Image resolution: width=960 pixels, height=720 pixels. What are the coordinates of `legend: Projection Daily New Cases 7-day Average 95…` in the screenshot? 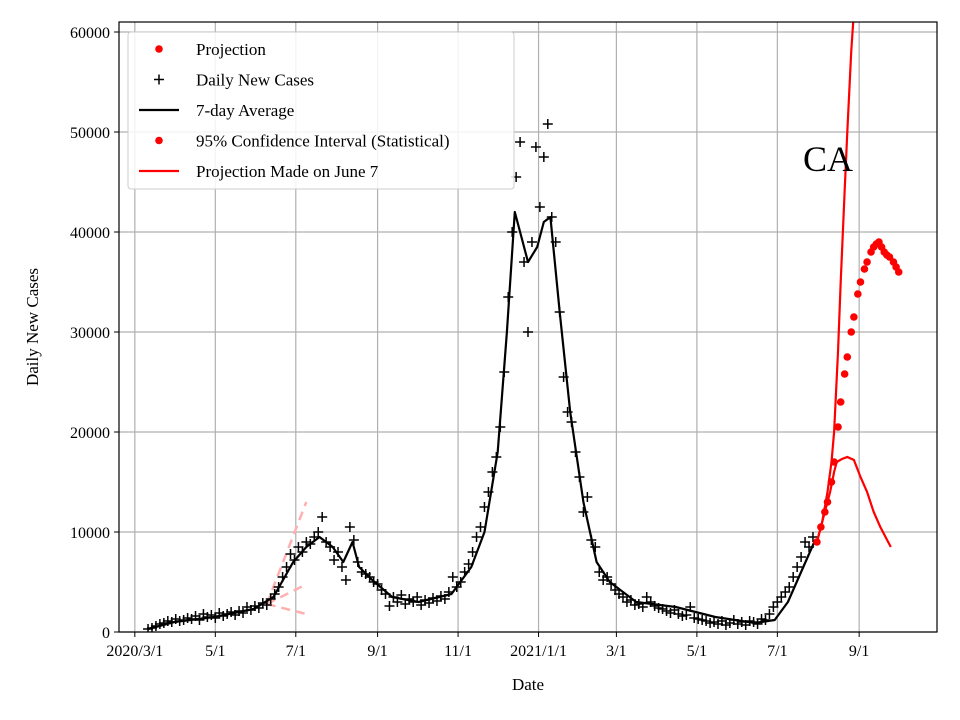 It's located at (321, 110).